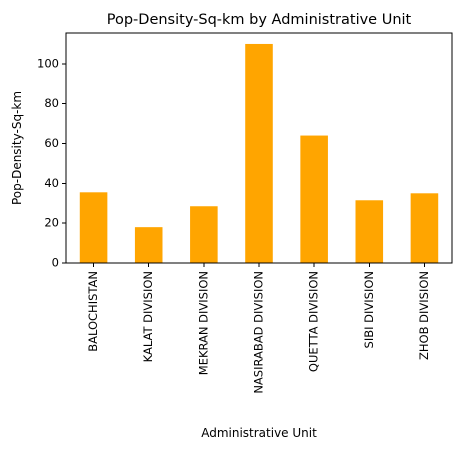 This screenshot has height=450, width=463. I want to click on y-tick-label: 0, so click(55, 263).